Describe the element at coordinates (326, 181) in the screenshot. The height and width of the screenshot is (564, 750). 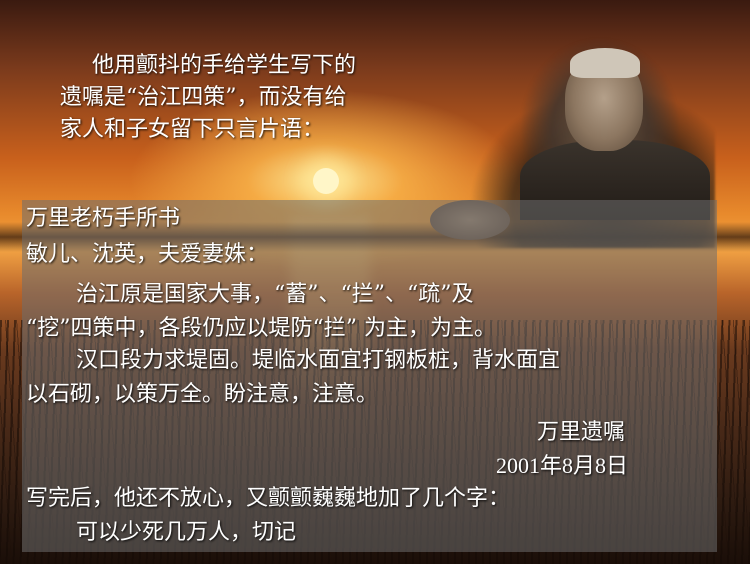
I see `setting-sun` at that location.